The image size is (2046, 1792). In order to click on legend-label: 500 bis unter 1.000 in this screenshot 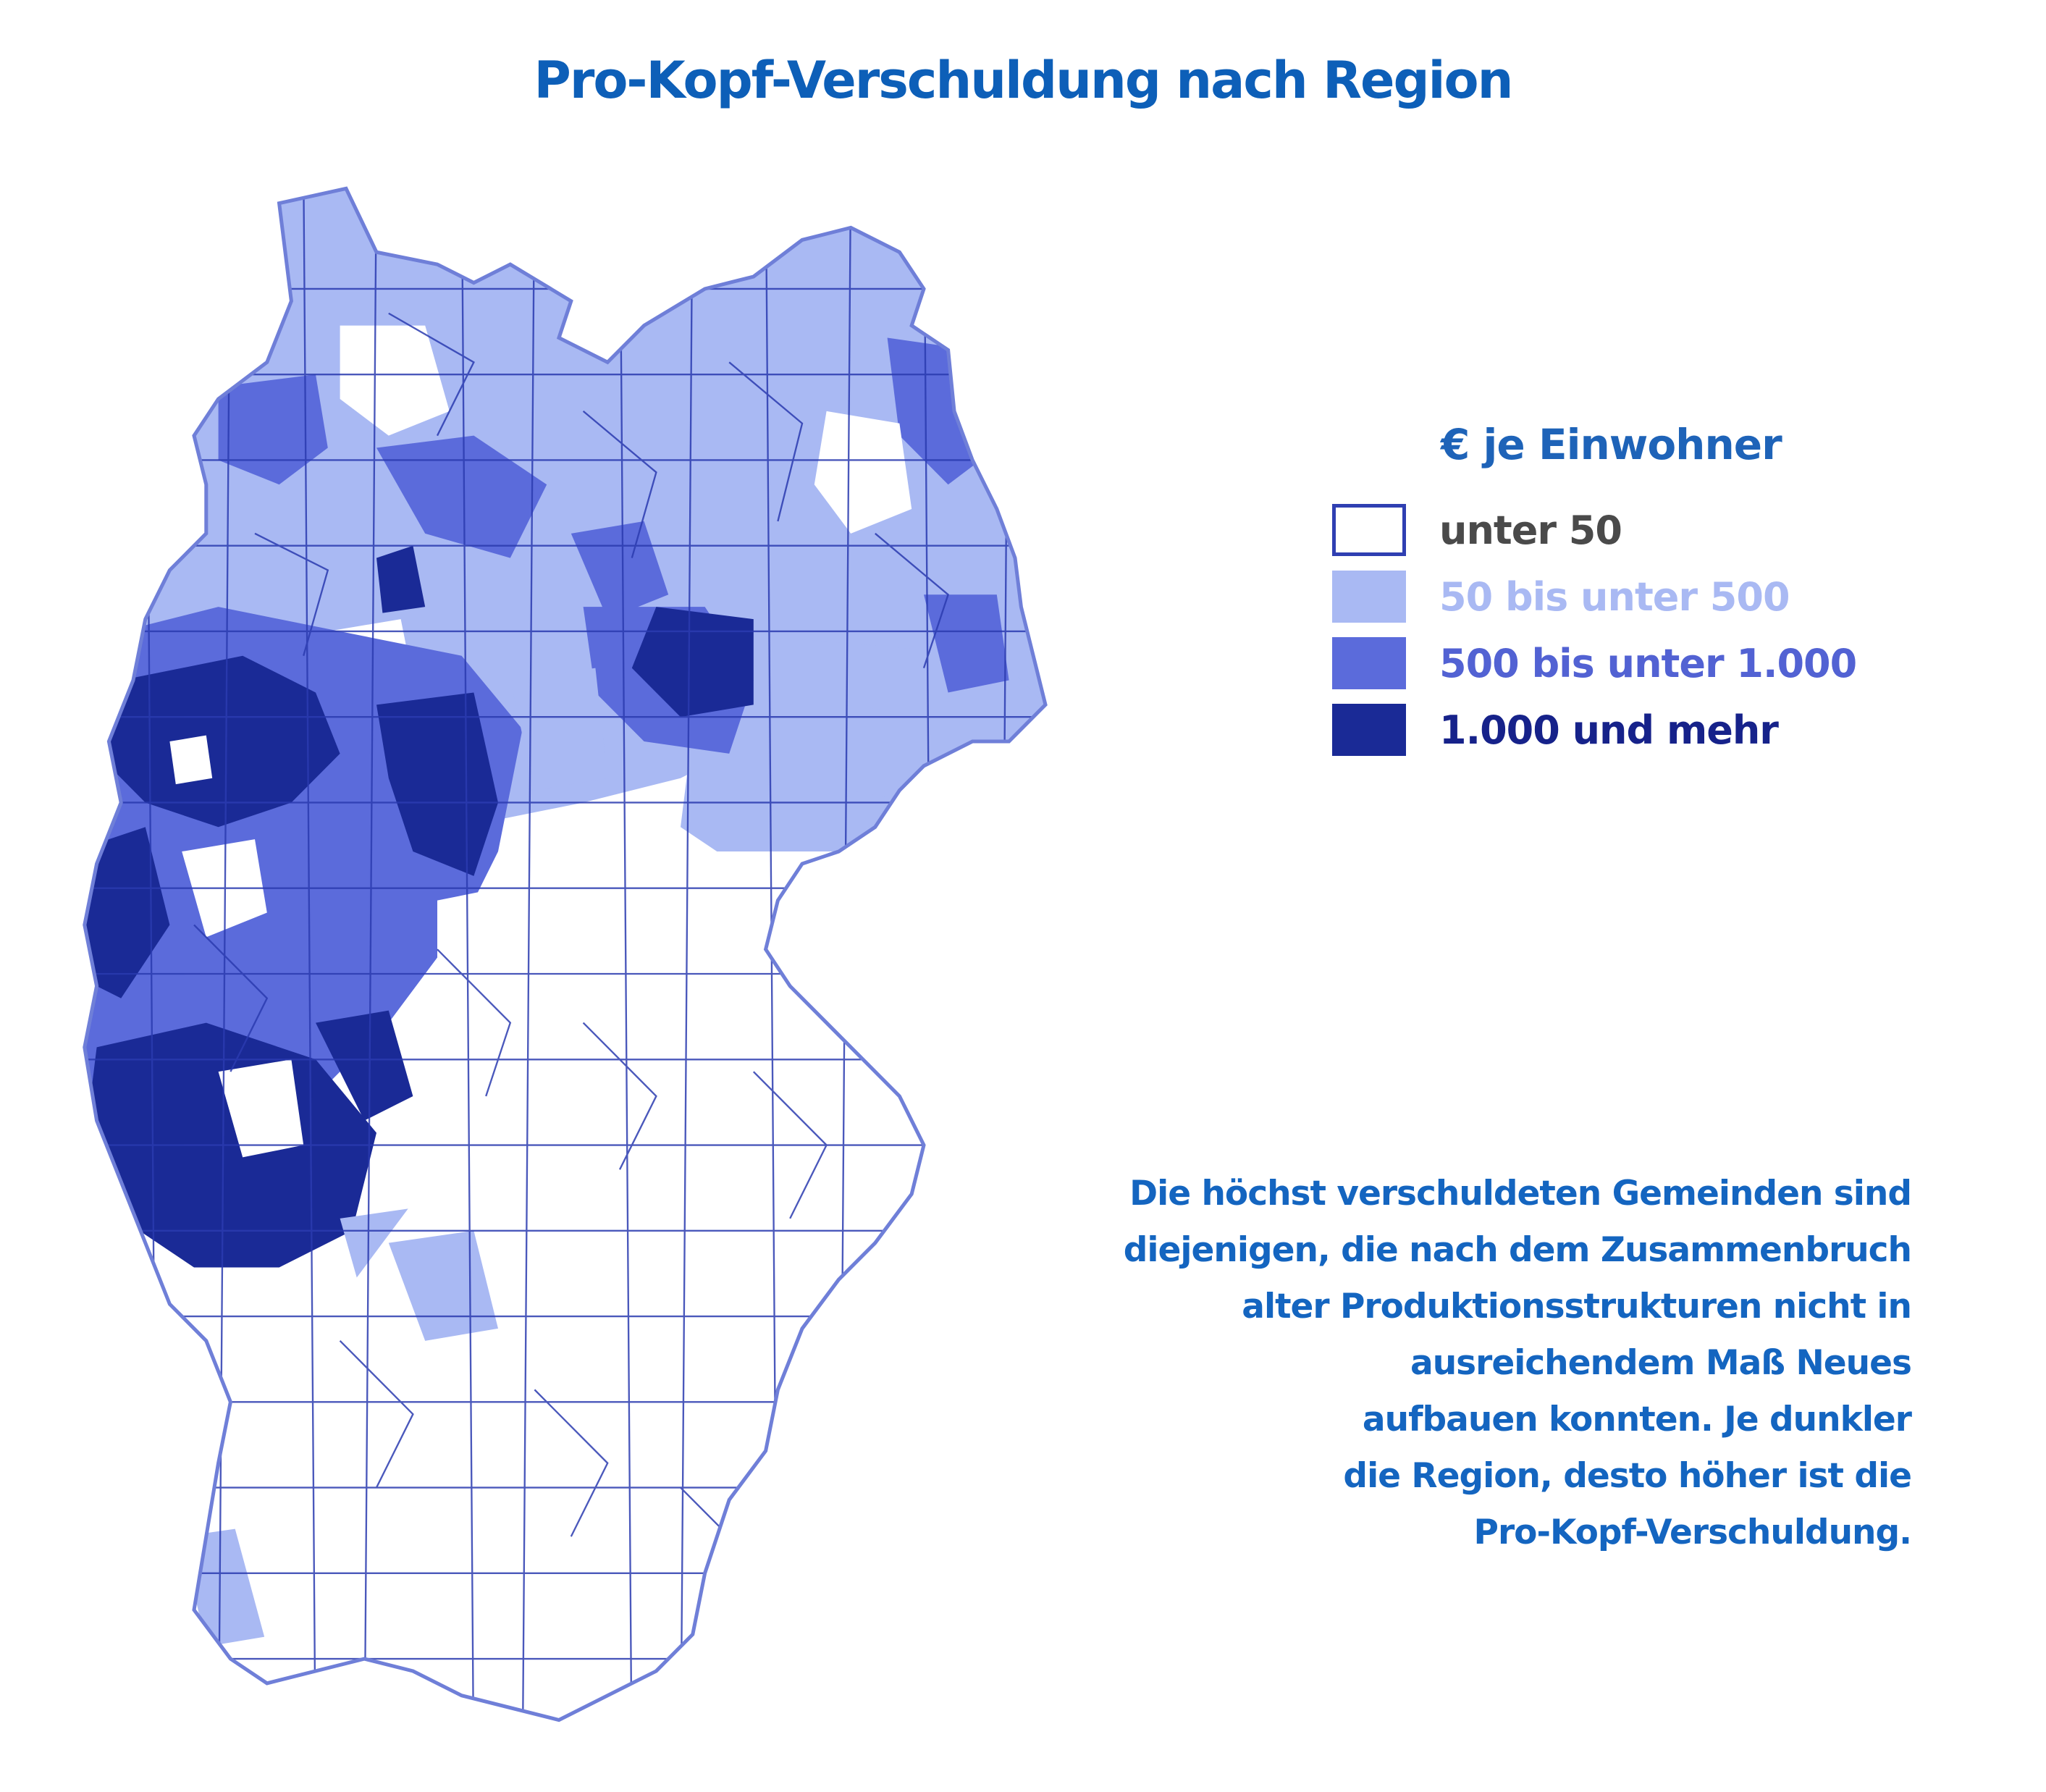, I will do `click(1648, 663)`.